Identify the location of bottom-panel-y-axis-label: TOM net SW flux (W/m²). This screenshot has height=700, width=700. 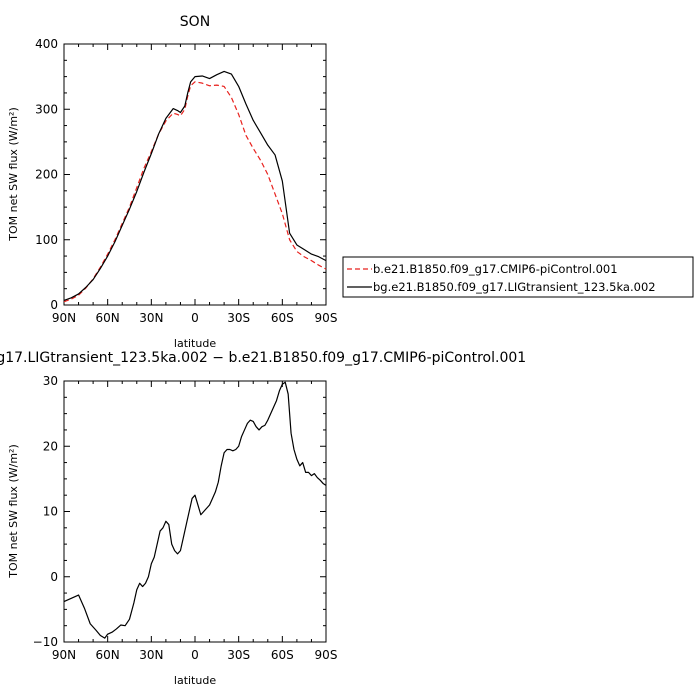
(13, 511).